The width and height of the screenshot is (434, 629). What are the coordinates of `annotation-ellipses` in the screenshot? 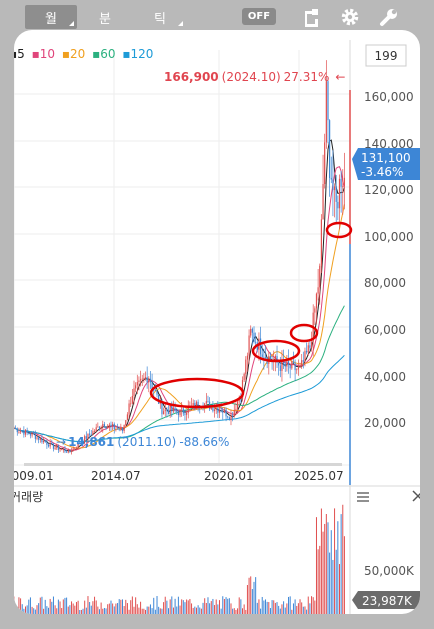 It's located at (251, 315).